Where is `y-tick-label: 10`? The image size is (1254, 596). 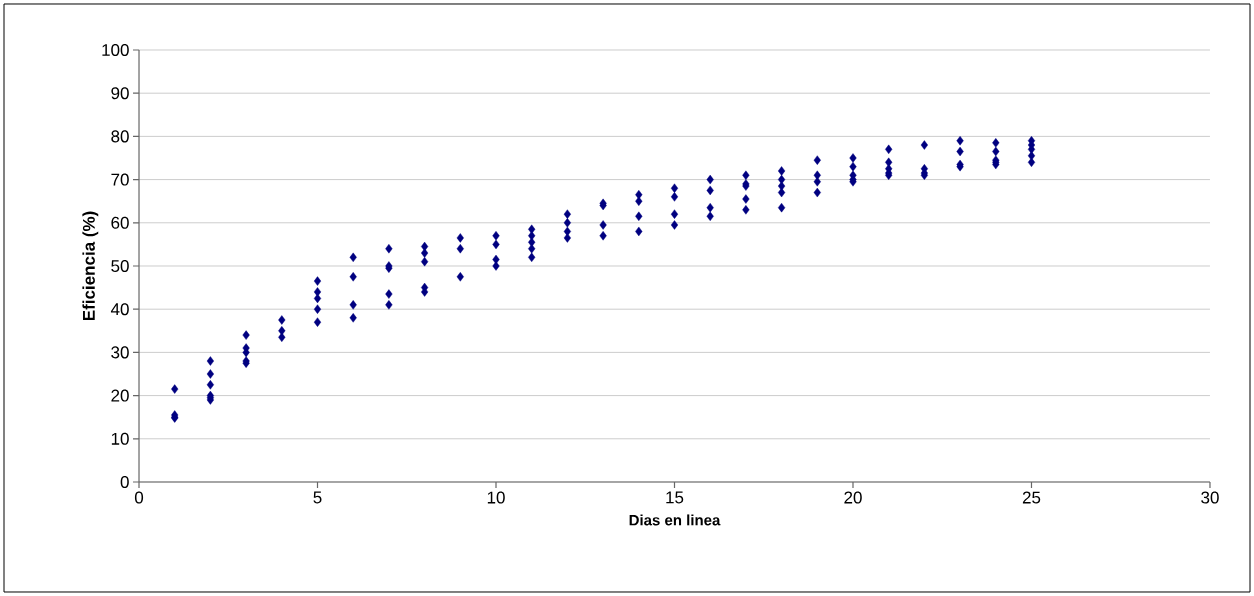
y-tick-label: 10 is located at coordinates (120, 438).